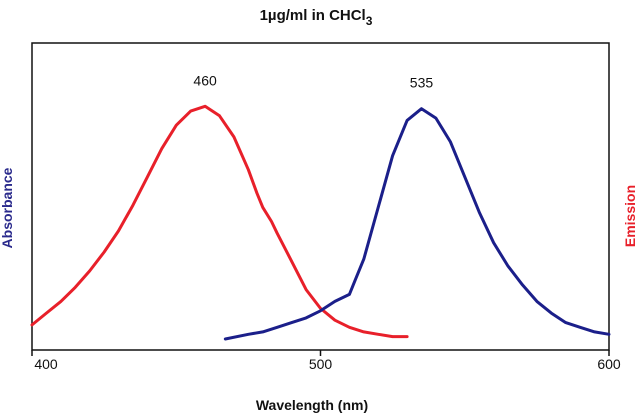 This screenshot has width=640, height=416. I want to click on chart-title-subscript: 3, so click(369, 21).